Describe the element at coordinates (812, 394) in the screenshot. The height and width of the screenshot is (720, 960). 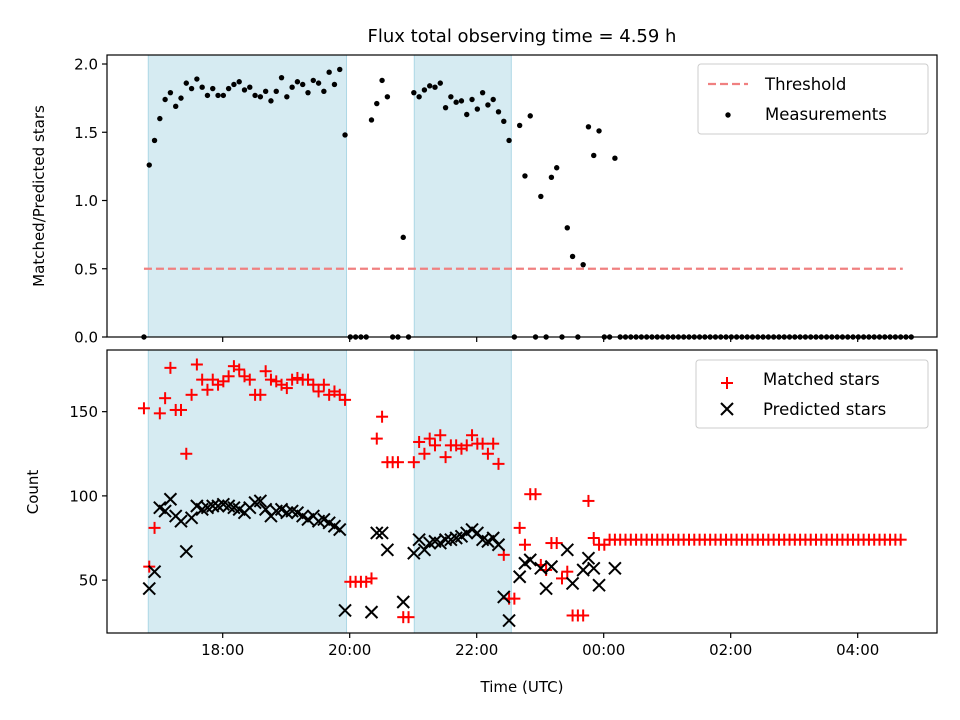
I see `bottom-legend-frame` at that location.